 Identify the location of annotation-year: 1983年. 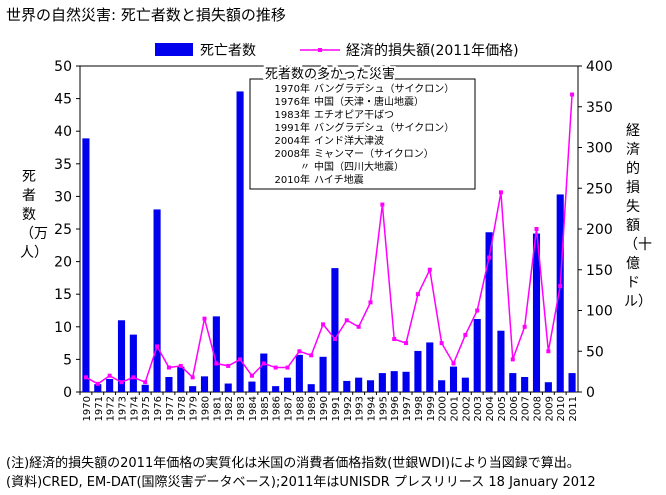
(292, 114).